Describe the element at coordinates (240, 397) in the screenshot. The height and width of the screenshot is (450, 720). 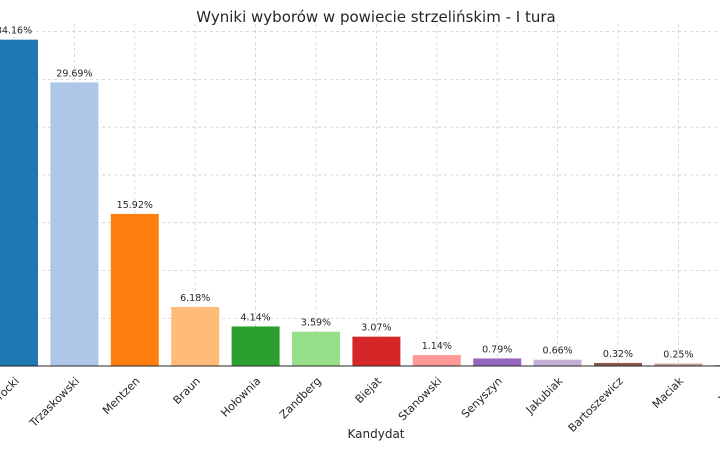
I see `x-tick-label: Hołownia` at that location.